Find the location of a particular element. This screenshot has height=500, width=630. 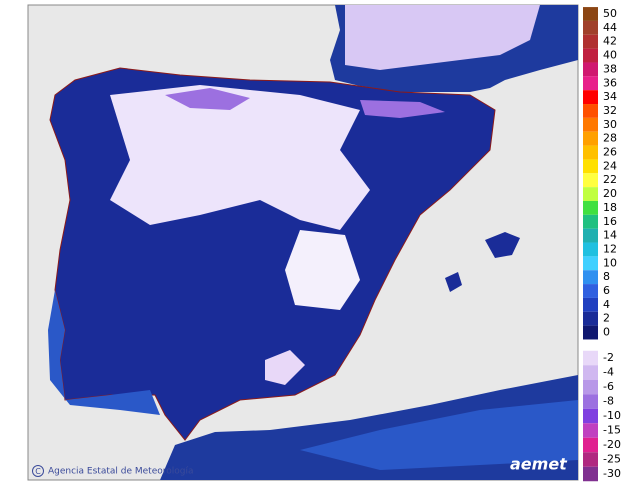

legend-label: 10 is located at coordinates (610, 262).